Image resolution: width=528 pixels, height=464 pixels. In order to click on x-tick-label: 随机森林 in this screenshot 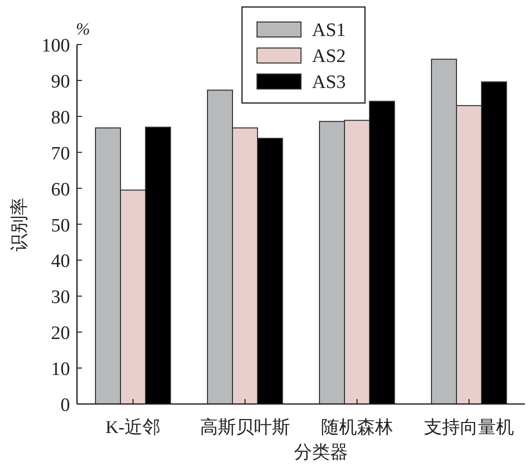, I will do `click(357, 427)`.